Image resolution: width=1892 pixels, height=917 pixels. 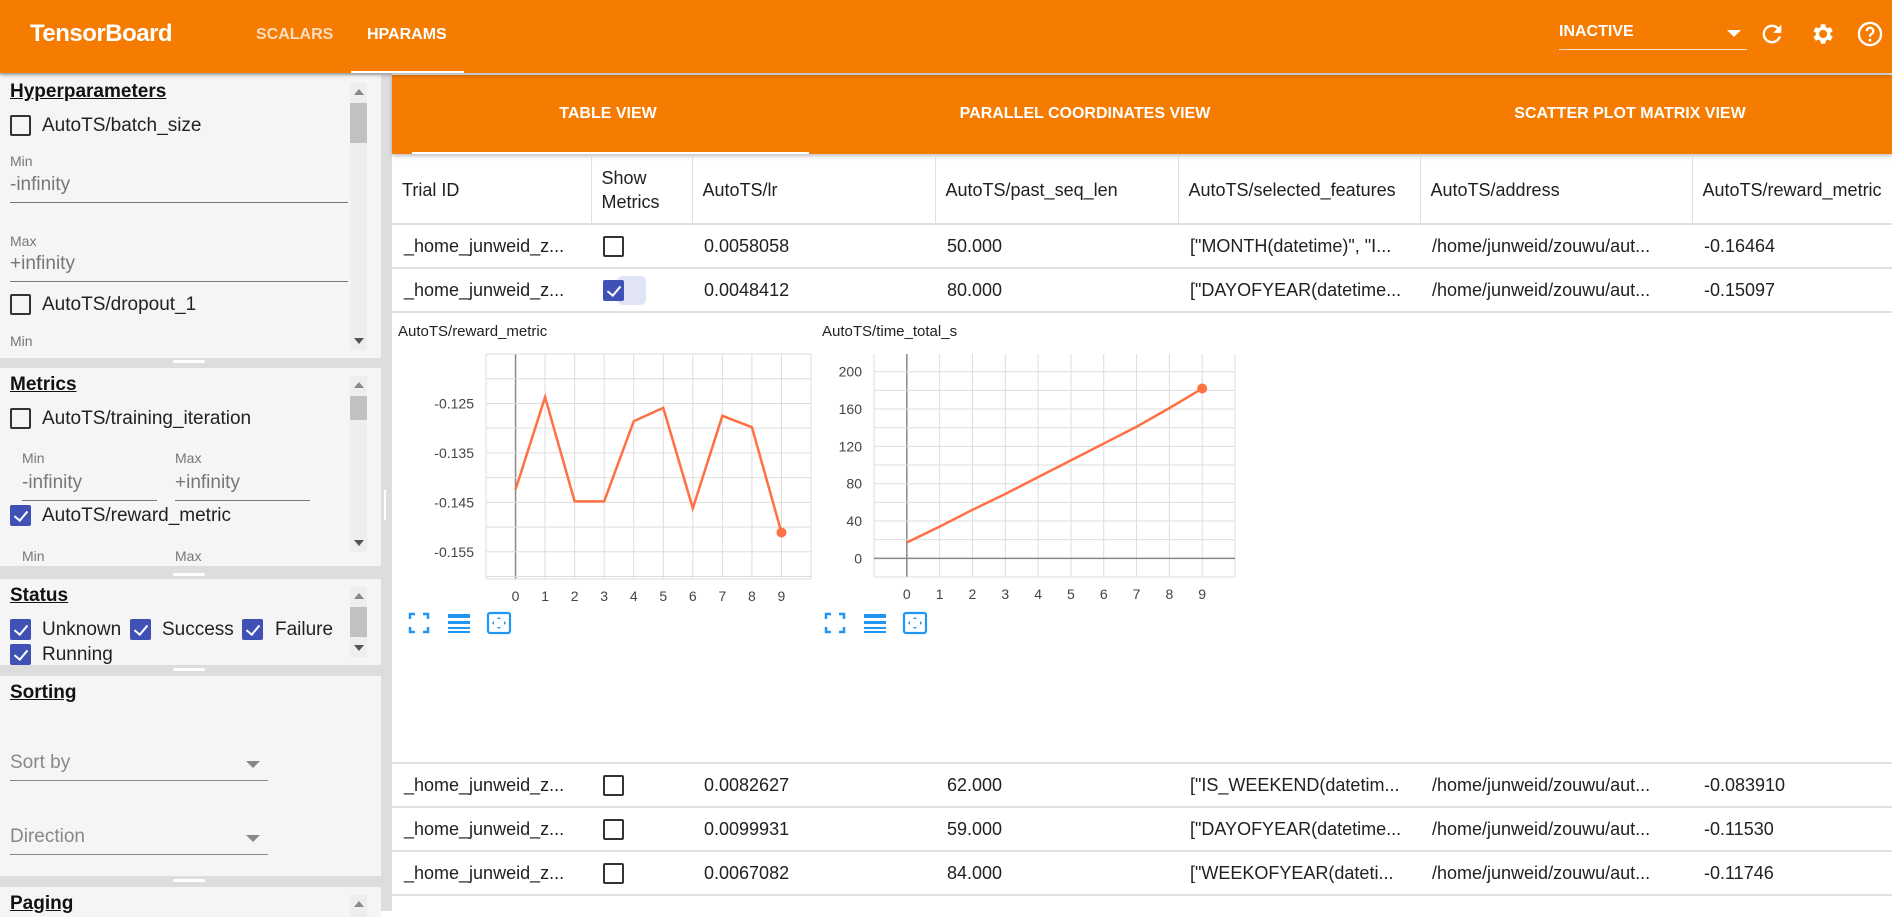 What do you see at coordinates (407, 34) in the screenshot?
I see `nav-tab-hparams: HPARAMS` at bounding box center [407, 34].